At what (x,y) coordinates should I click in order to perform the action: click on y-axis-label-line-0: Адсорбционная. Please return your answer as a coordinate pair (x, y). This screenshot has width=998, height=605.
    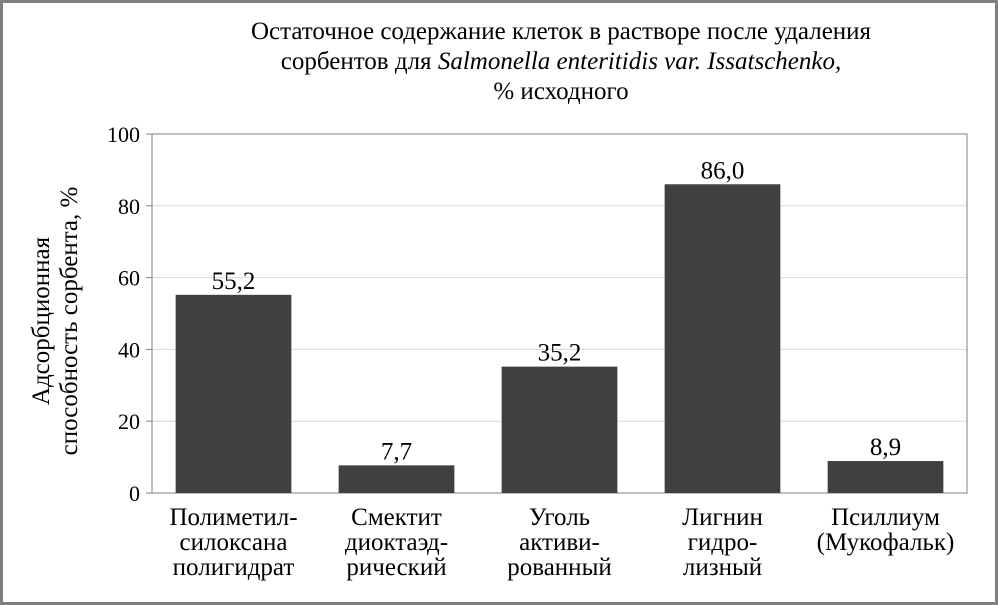
    Looking at the image, I should click on (41, 320).